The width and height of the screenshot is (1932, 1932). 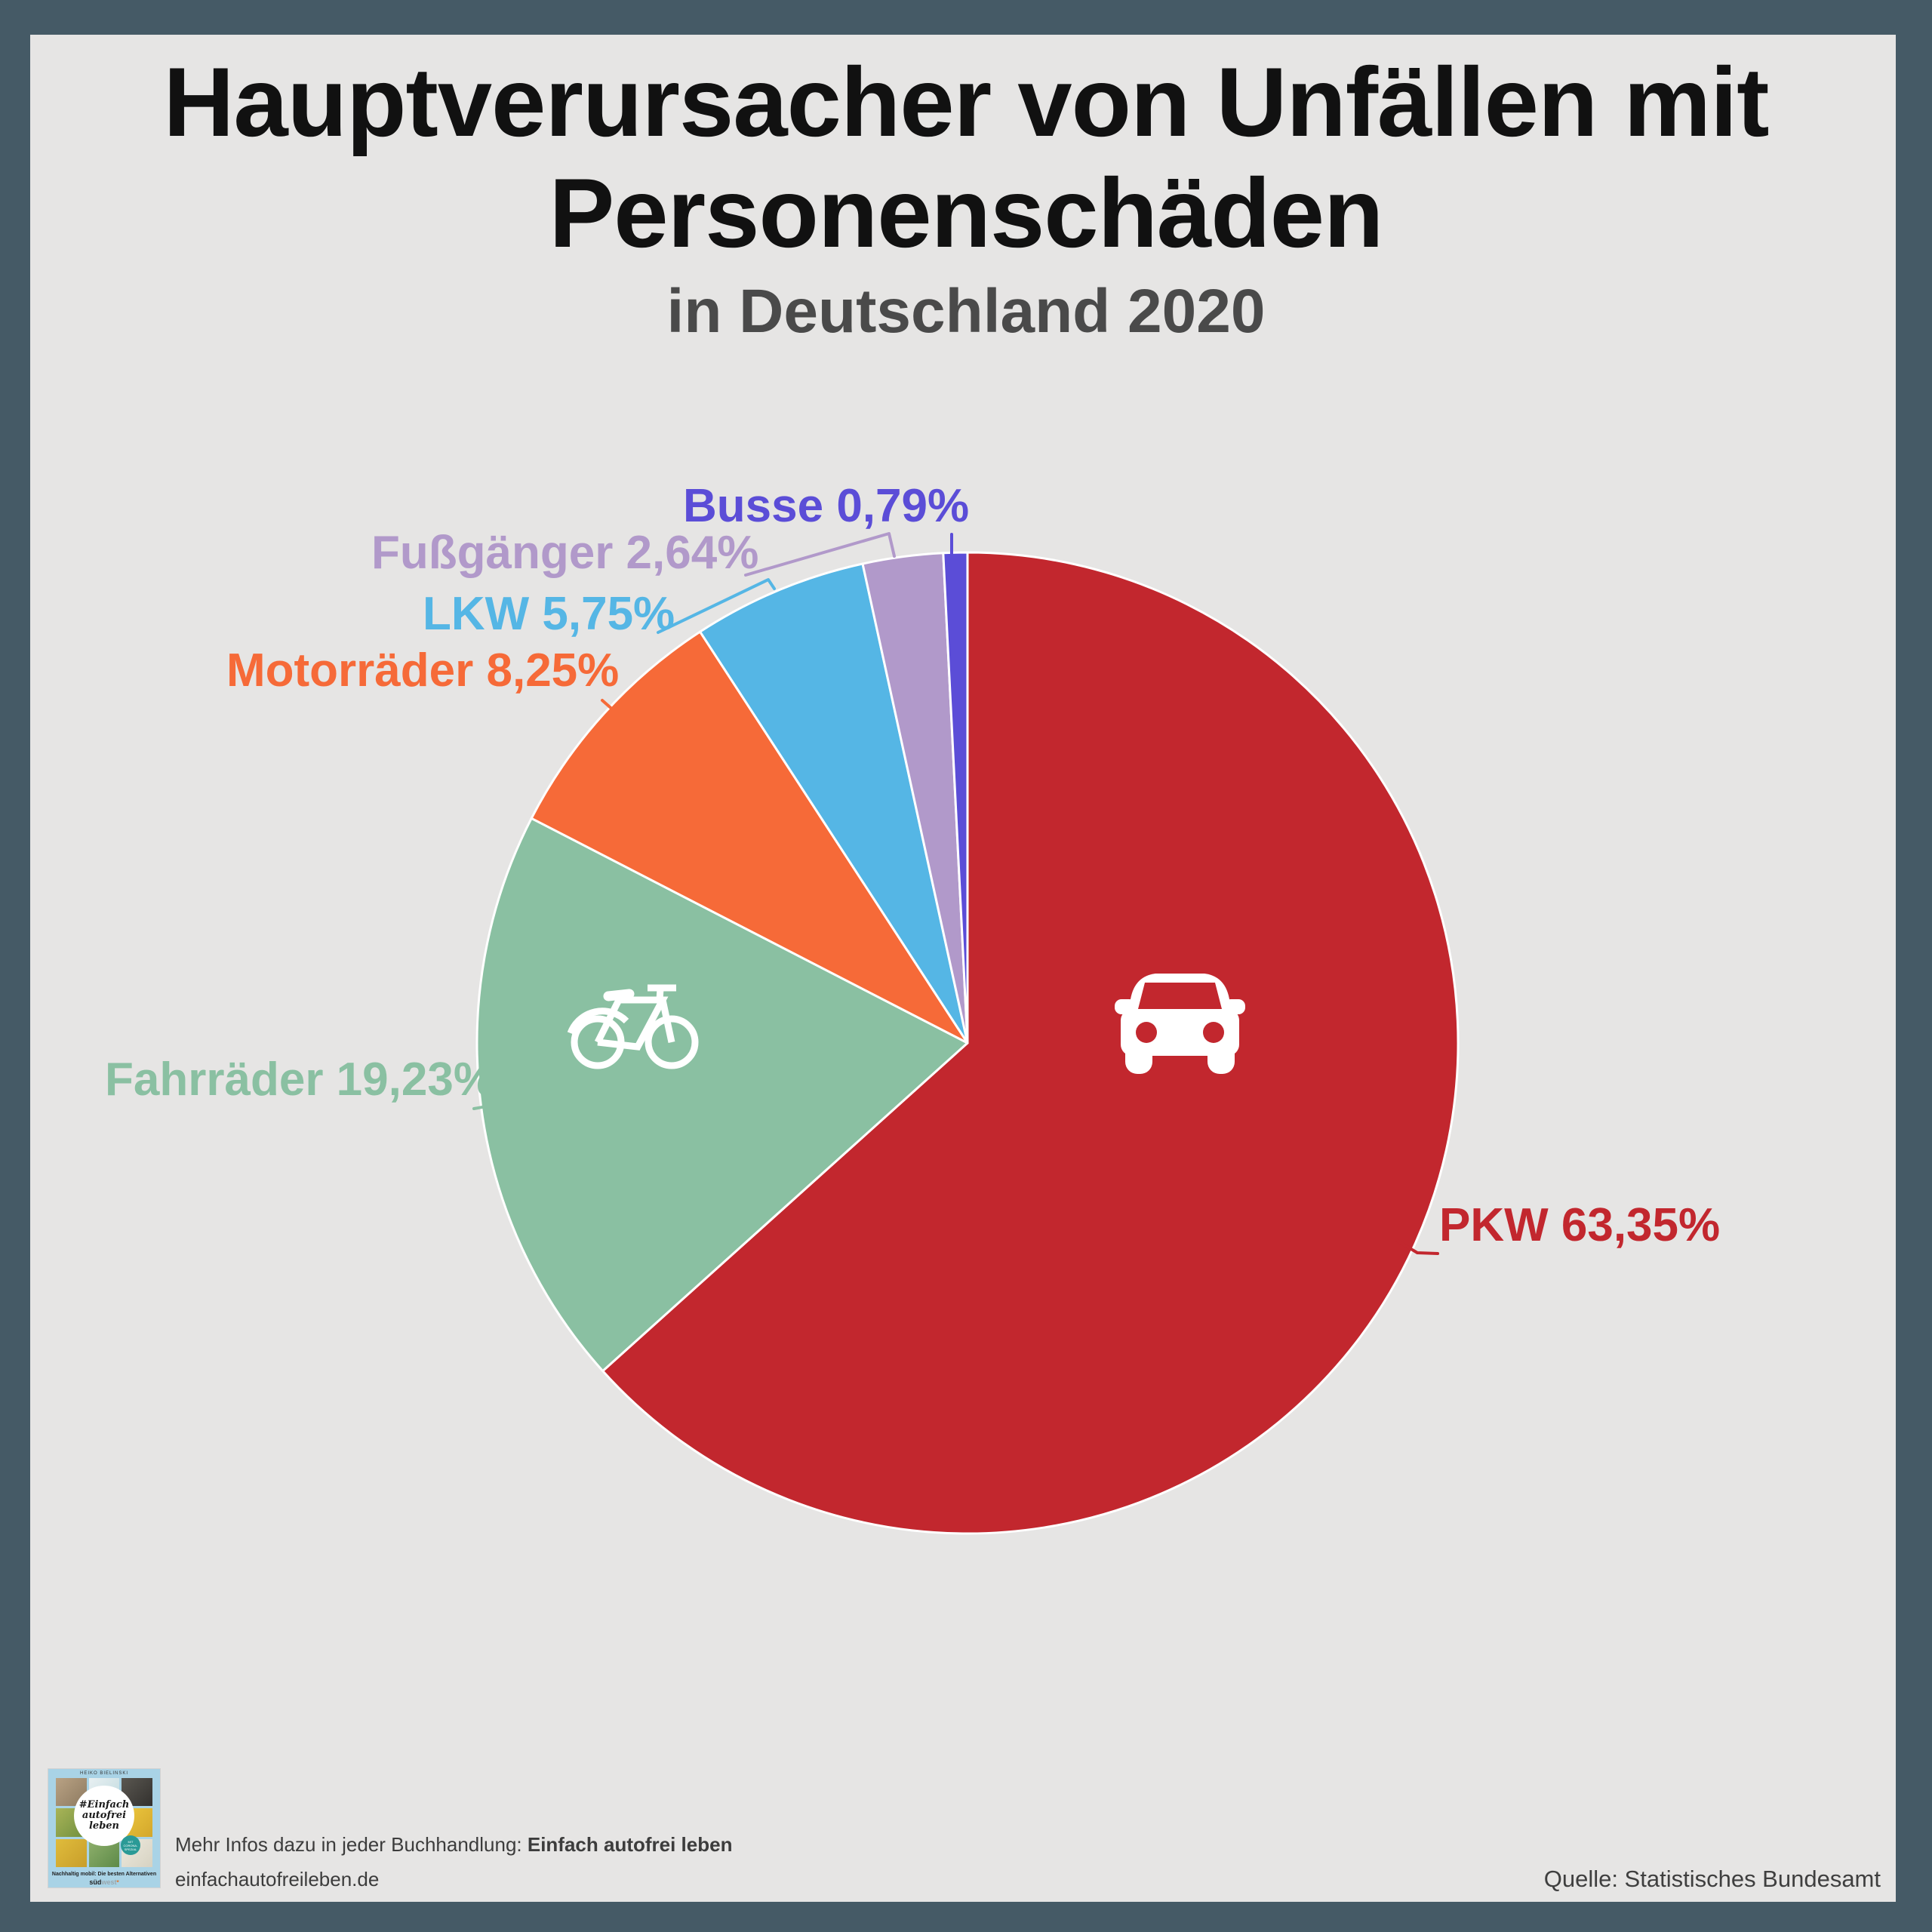 What do you see at coordinates (489, 1106) in the screenshot?
I see `leader-line-fahrraeder` at bounding box center [489, 1106].